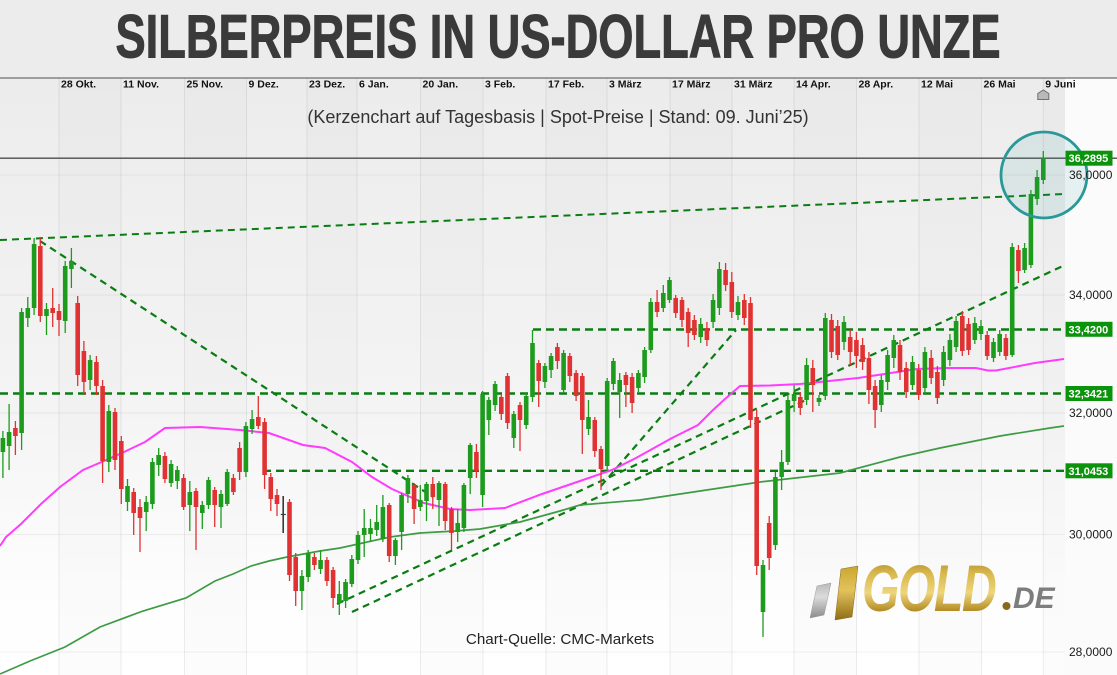 Image resolution: width=1117 pixels, height=675 pixels. Describe the element at coordinates (205, 85) in the screenshot. I see `svg-text: 25 Nov.` at that location.